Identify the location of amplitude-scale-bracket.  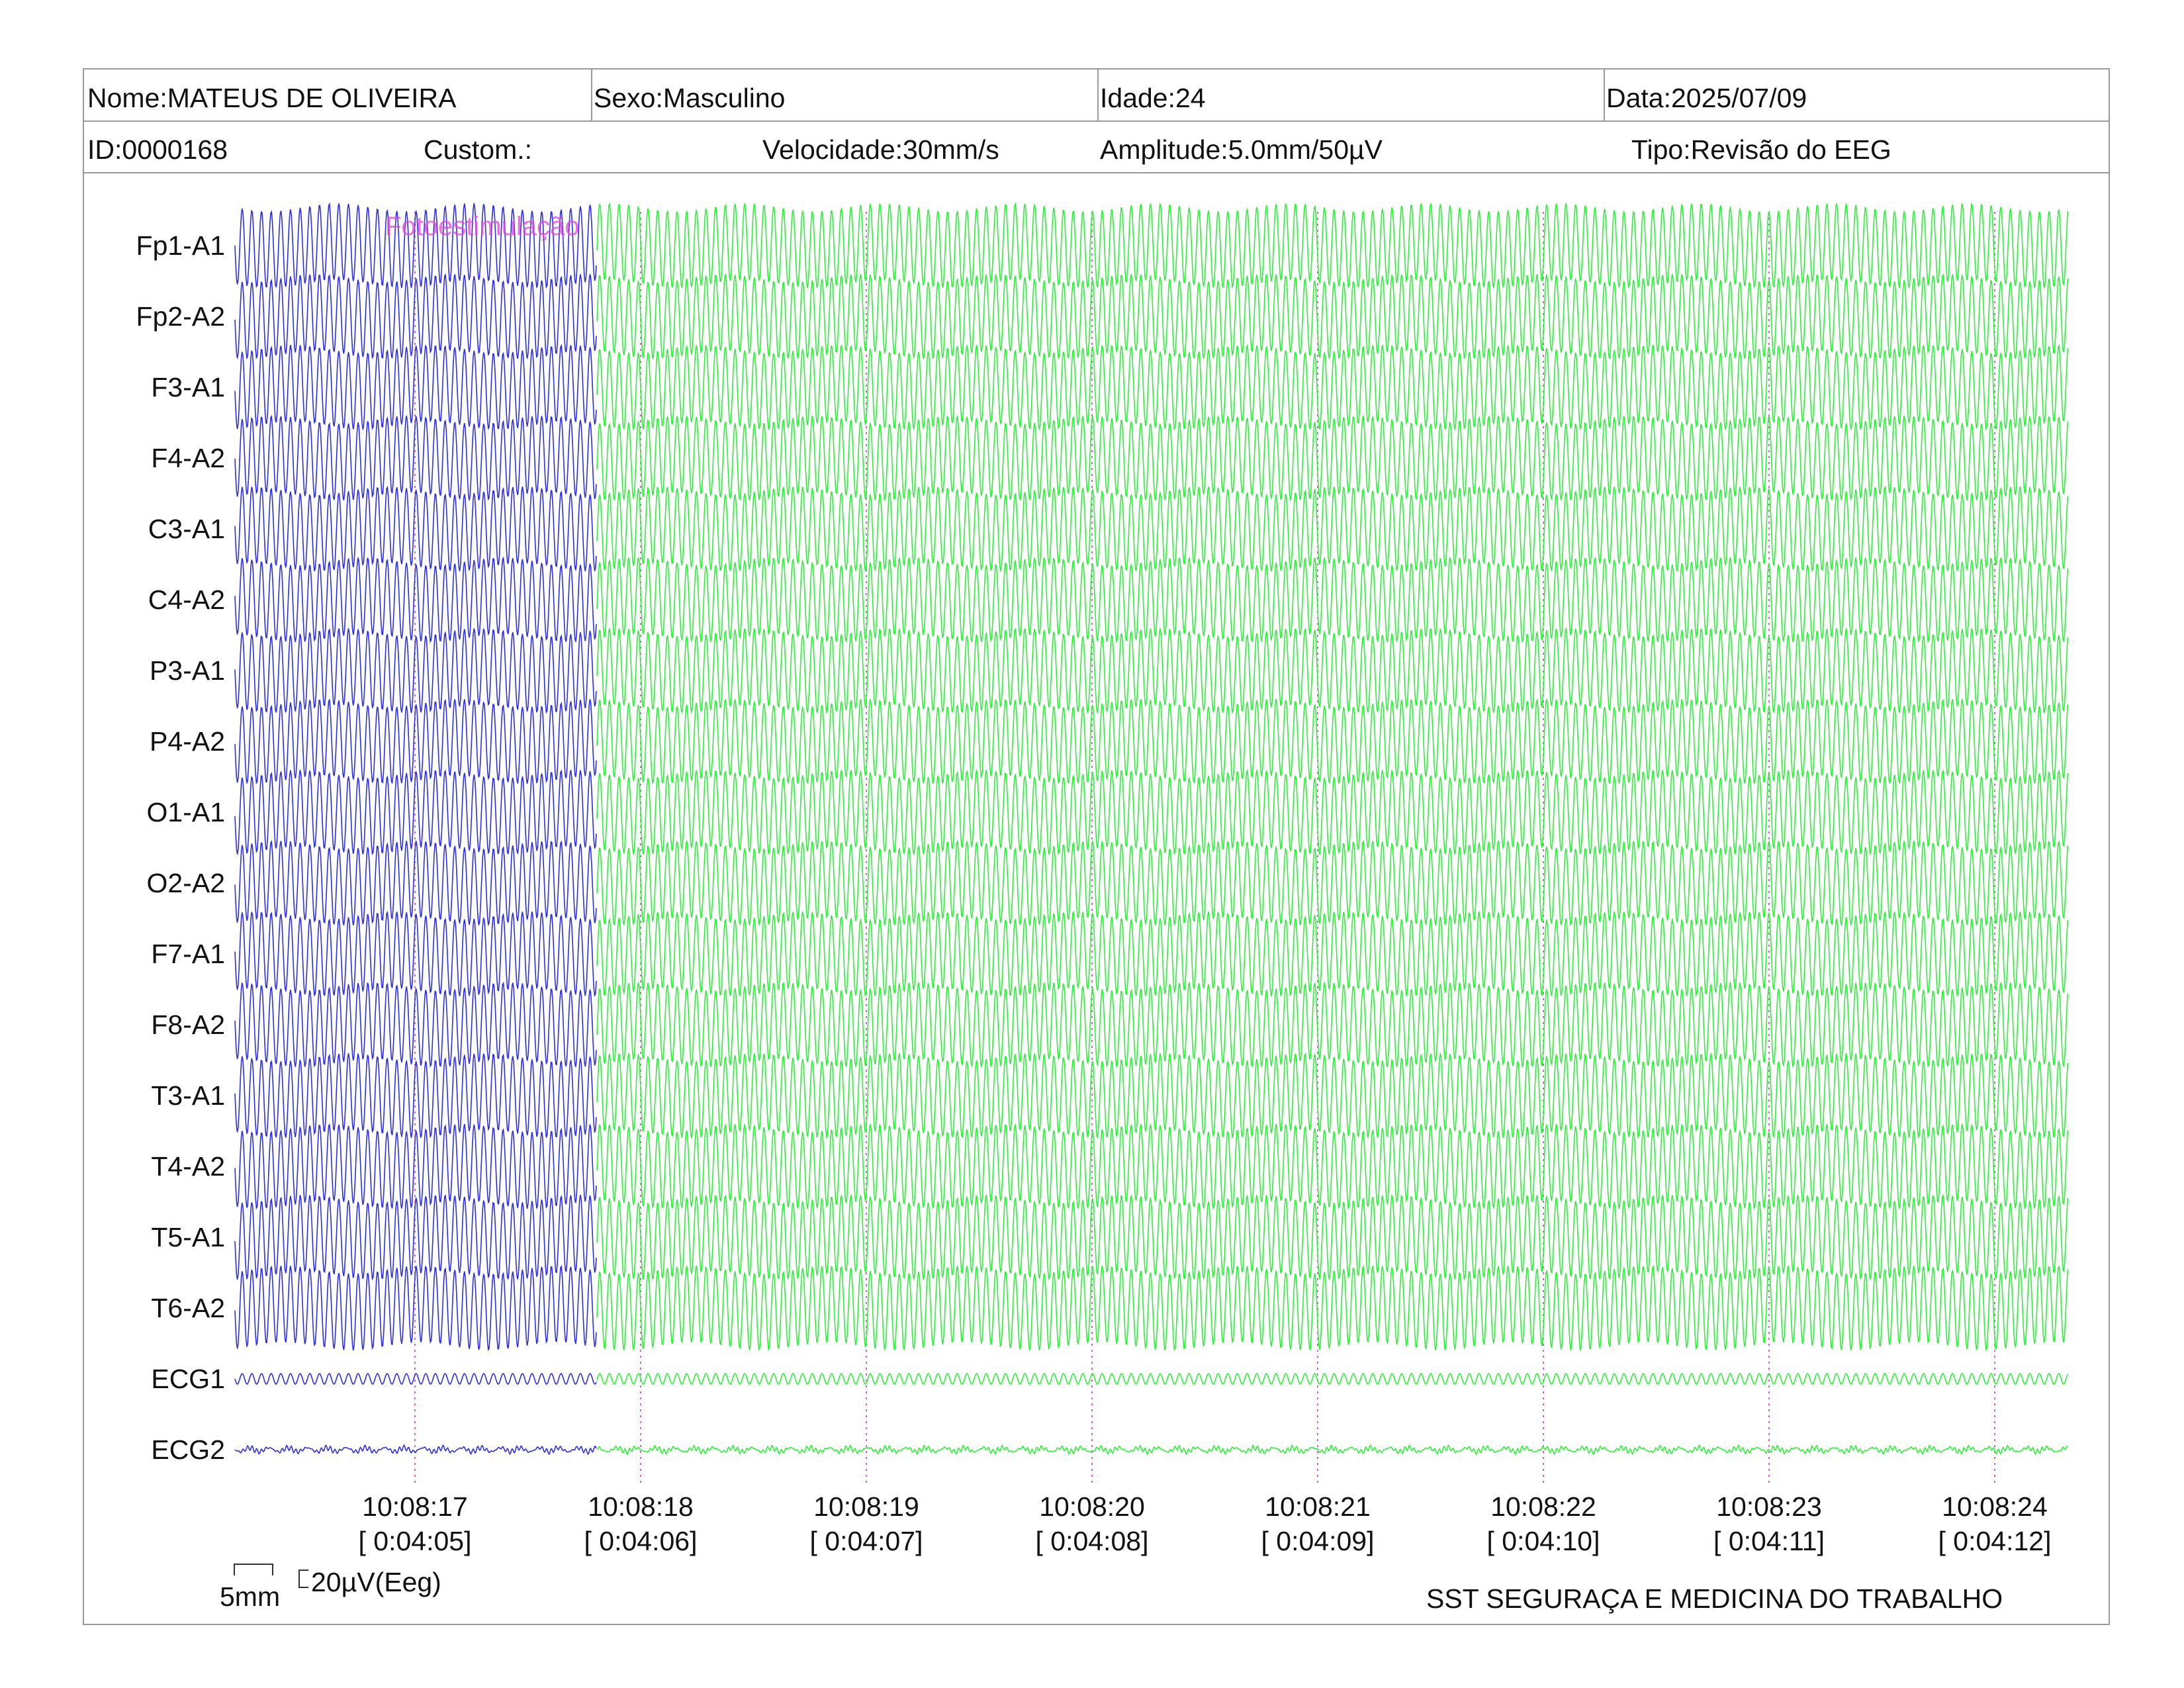
(303, 1579).